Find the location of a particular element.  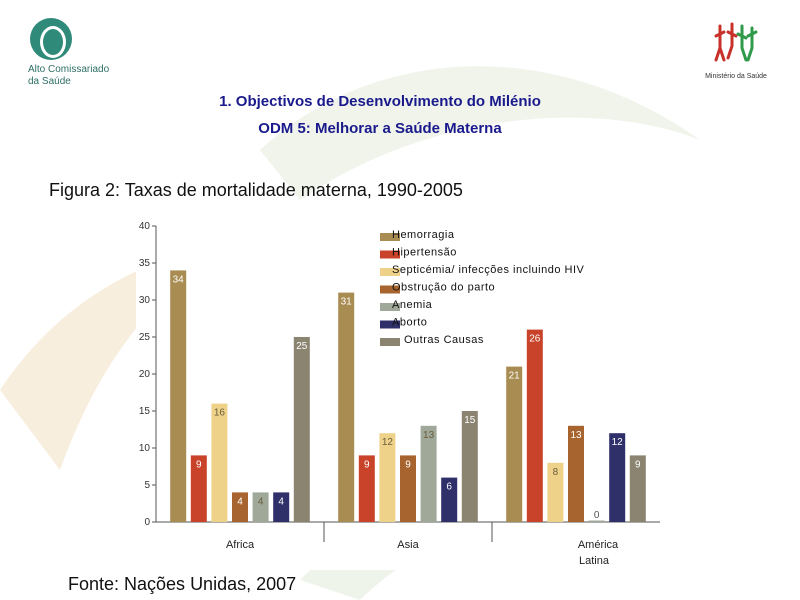

ministry-figures-icon is located at coordinates (736, 42).